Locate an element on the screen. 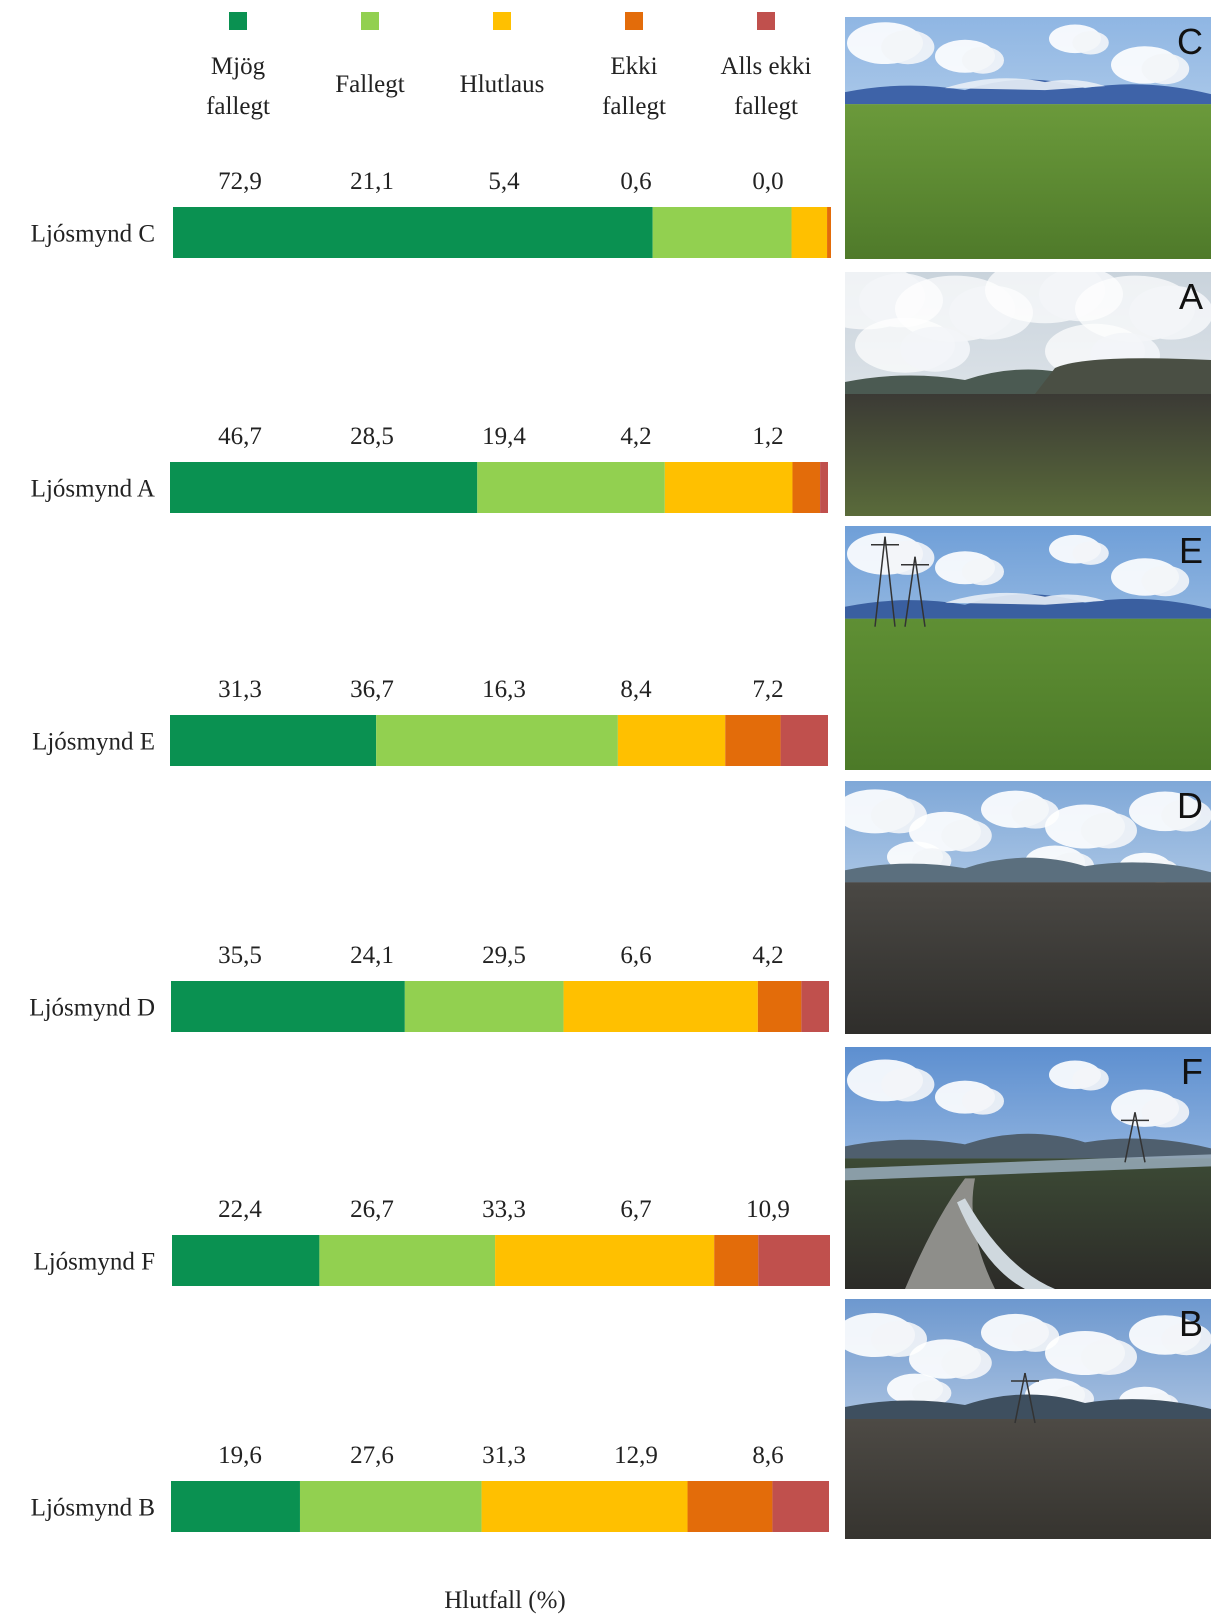  data-label: 5,4 is located at coordinates (504, 181).